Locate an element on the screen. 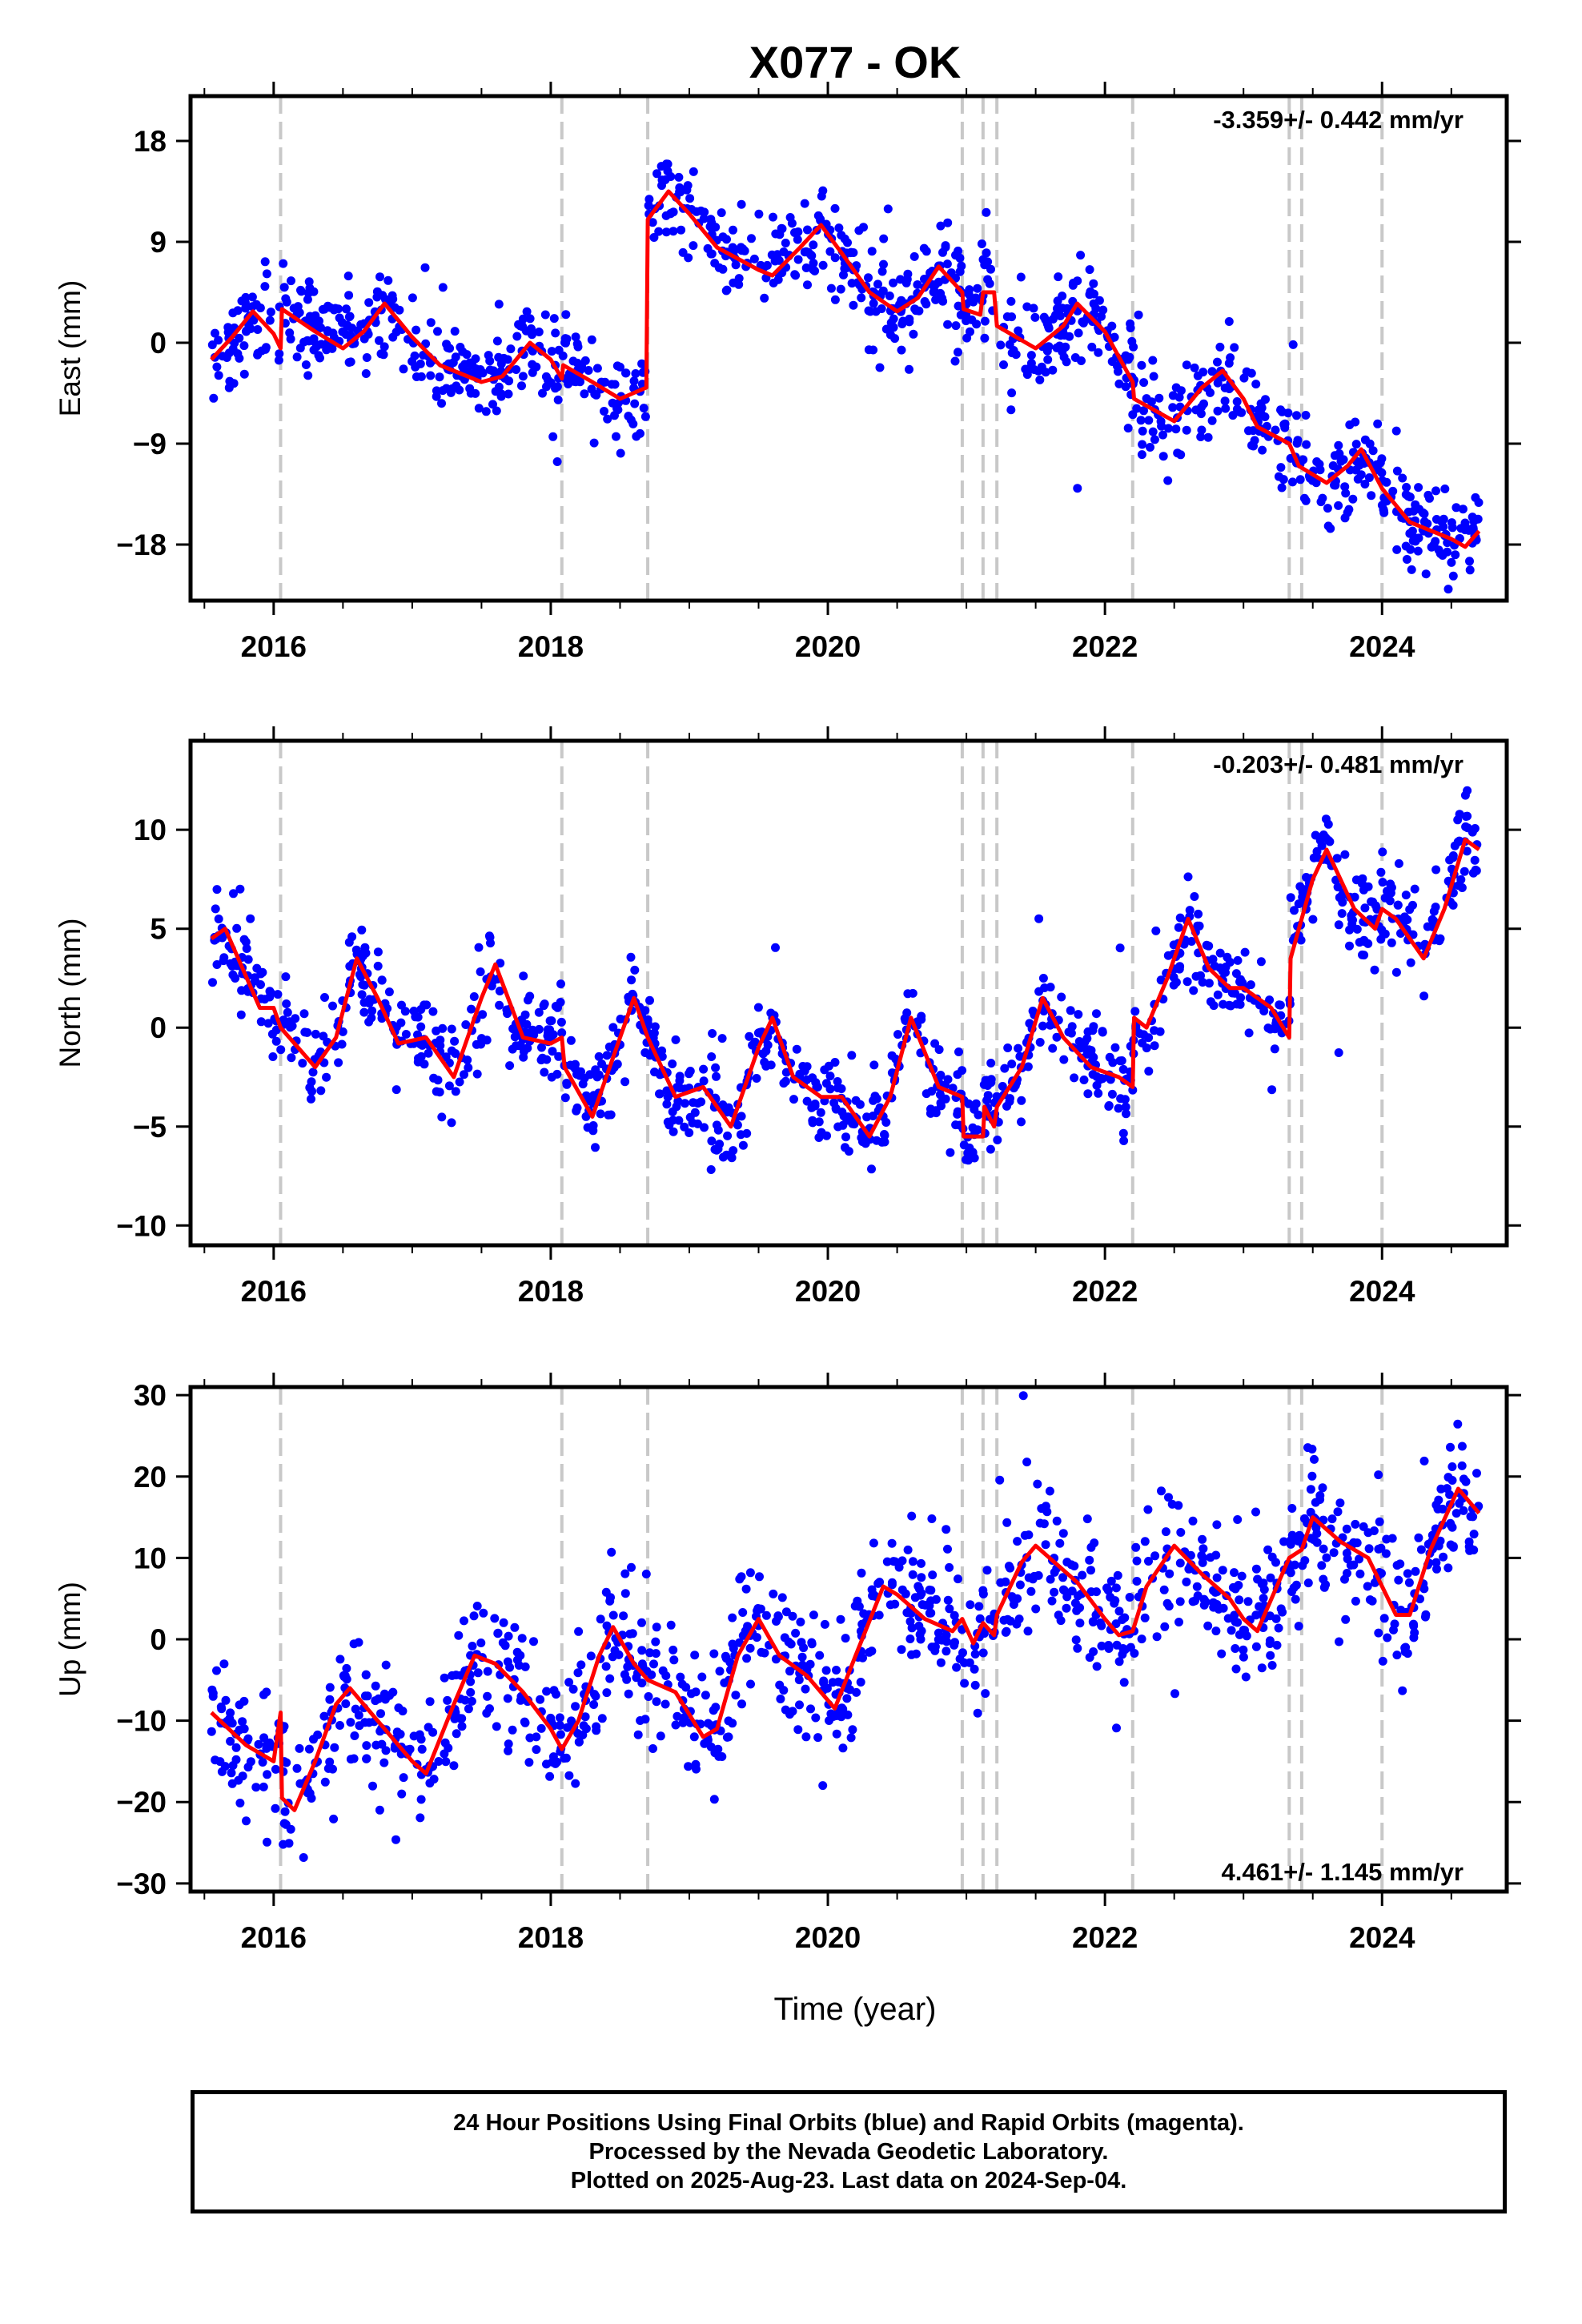  east-x-tick-label: 2024 is located at coordinates (1382, 646).